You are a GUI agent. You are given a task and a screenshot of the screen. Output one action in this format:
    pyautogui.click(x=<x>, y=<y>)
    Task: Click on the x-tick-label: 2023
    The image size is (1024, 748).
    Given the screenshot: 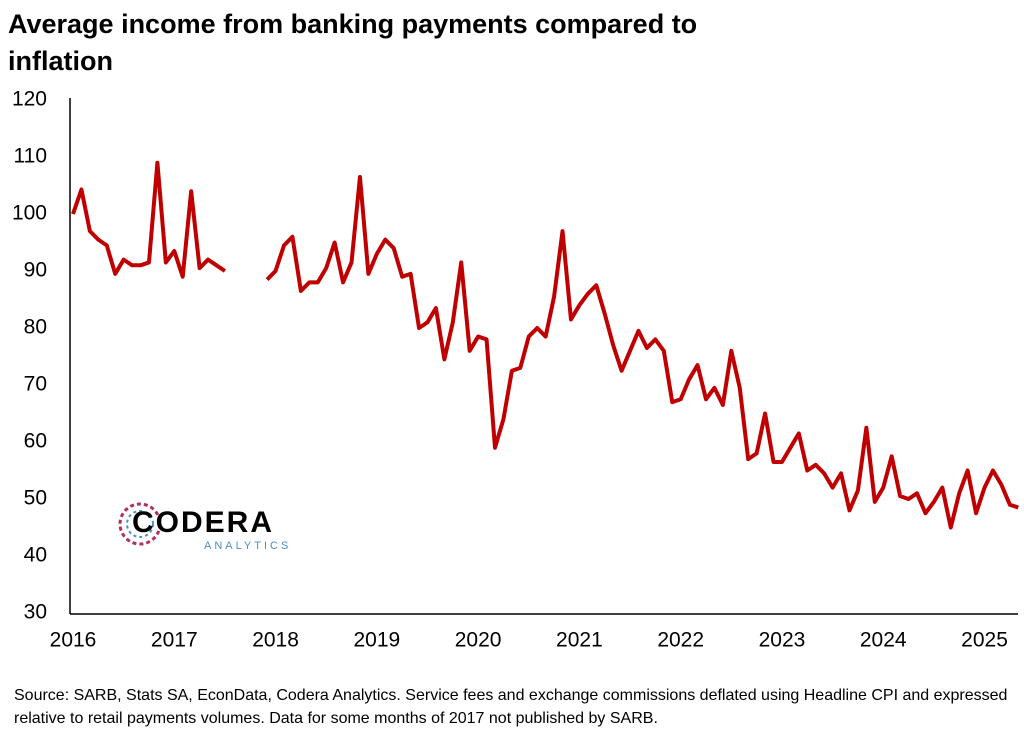 What is the action you would take?
    pyautogui.click(x=782, y=640)
    